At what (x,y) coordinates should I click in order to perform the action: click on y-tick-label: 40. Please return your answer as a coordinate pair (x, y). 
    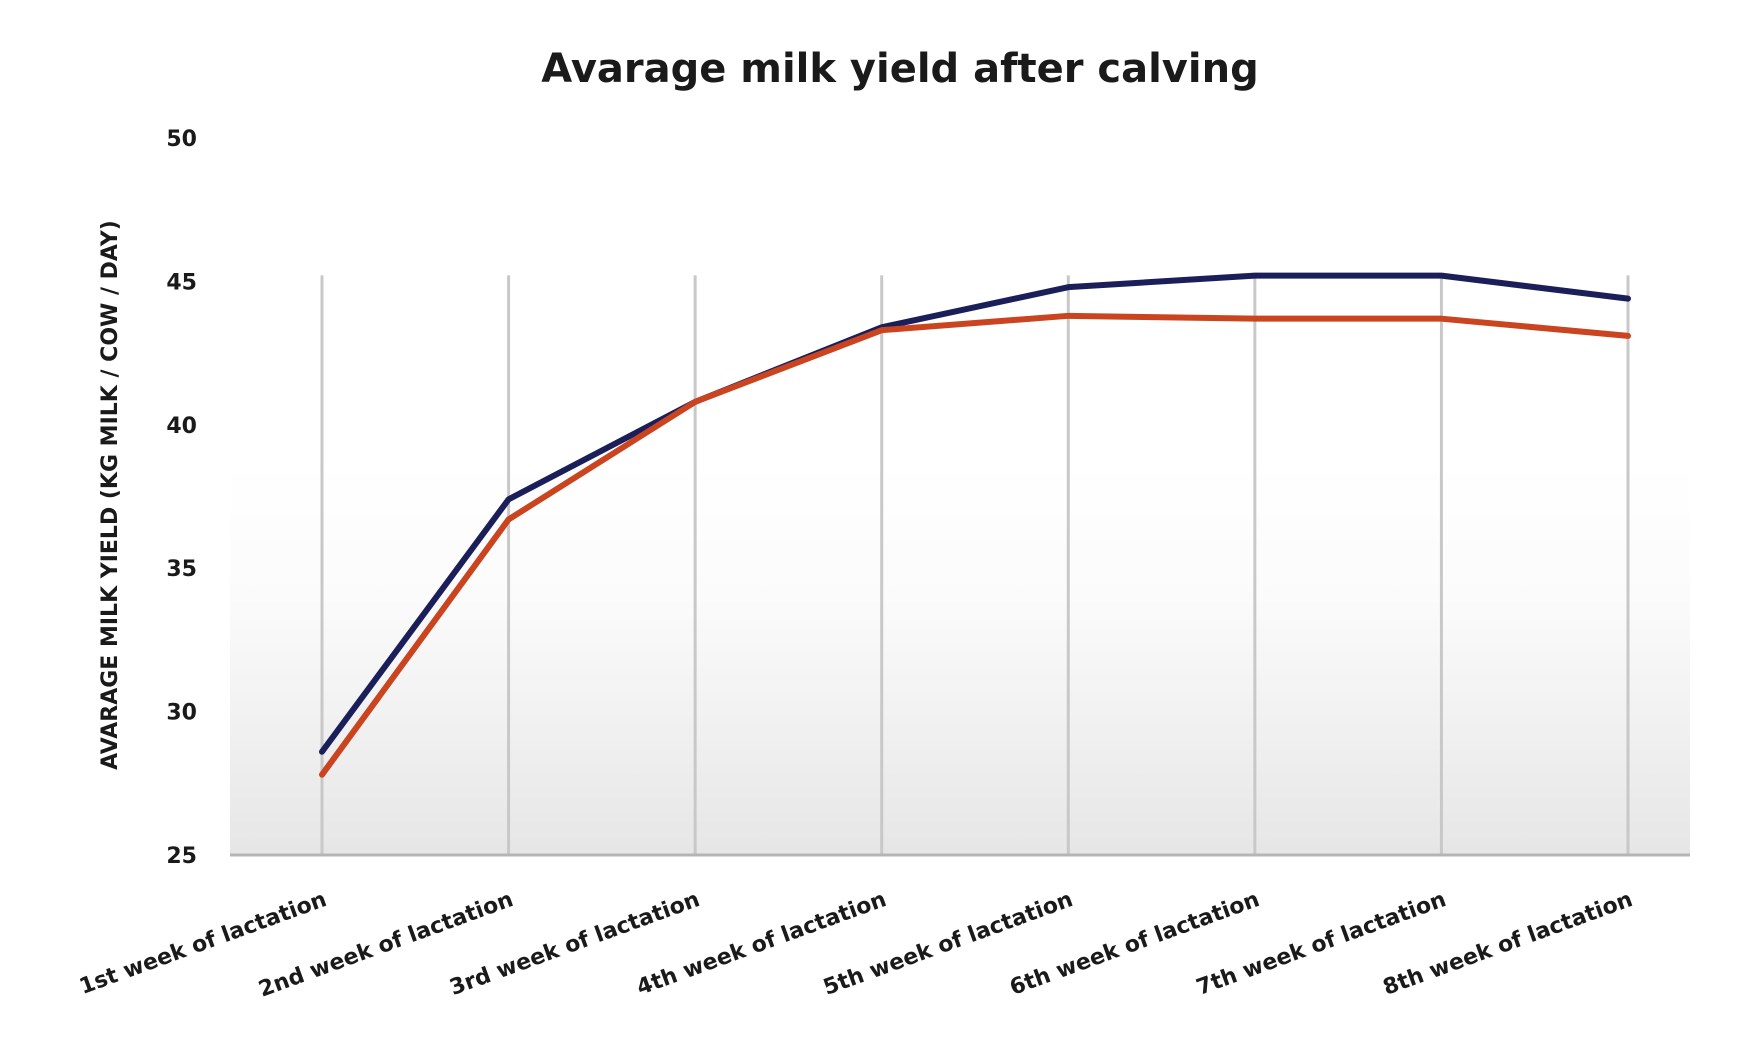
    Looking at the image, I should click on (181, 426).